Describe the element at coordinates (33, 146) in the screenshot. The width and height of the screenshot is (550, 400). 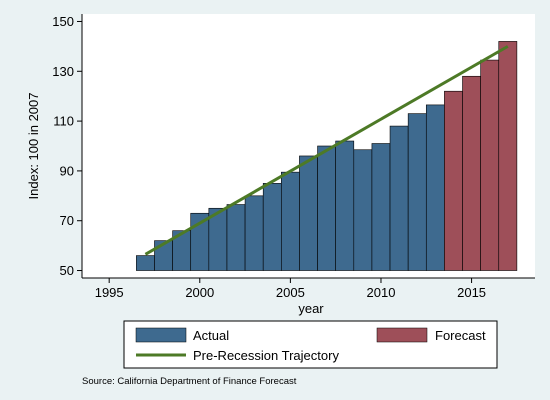
I see `y-axis-title: Index: 100 in 2007` at that location.